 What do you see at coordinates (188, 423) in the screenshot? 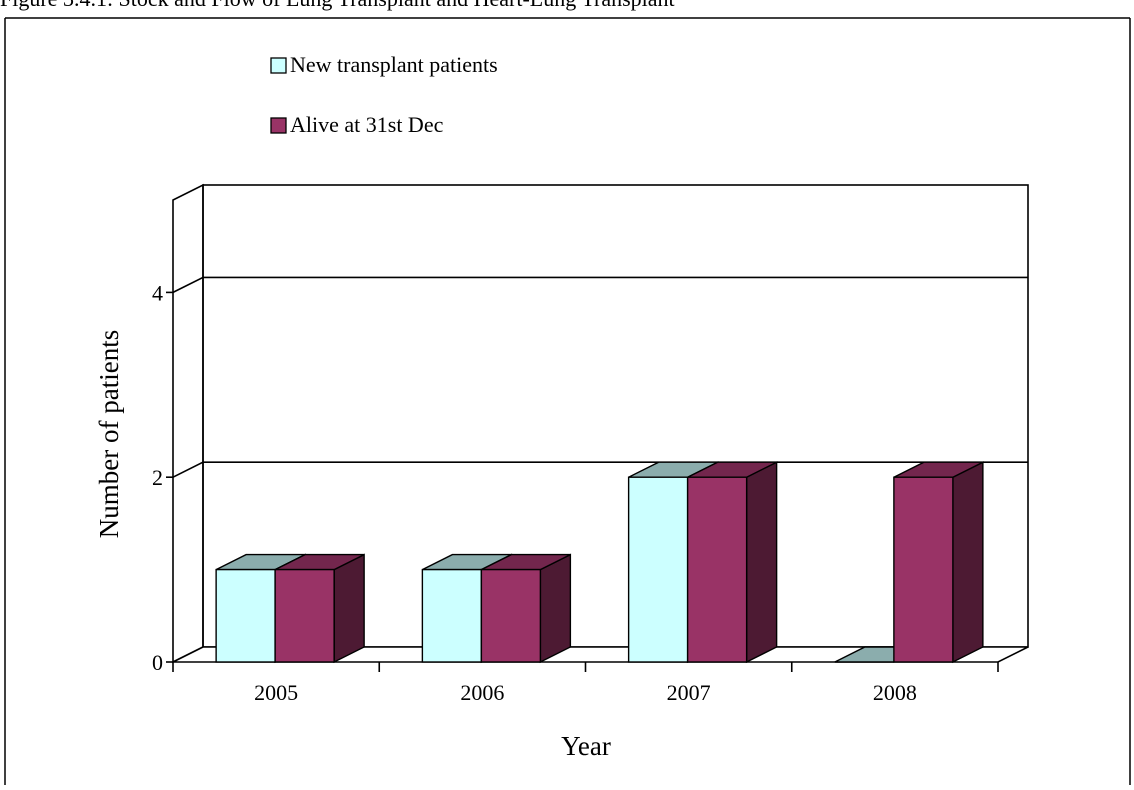
I see `left-wall` at bounding box center [188, 423].